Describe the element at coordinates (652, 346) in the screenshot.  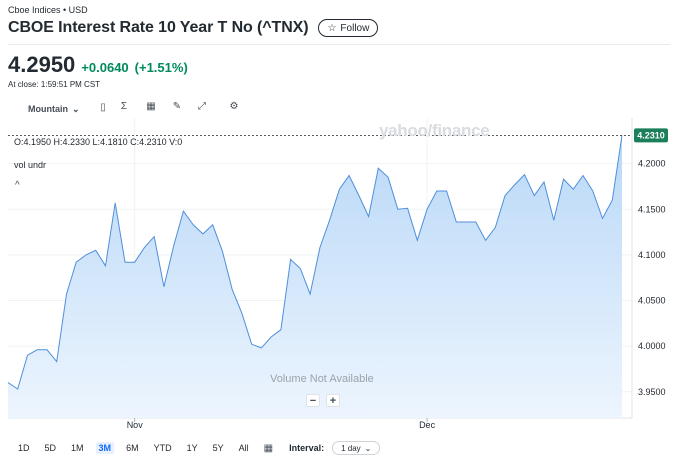
I see `y-tick-label: 4.0000` at that location.